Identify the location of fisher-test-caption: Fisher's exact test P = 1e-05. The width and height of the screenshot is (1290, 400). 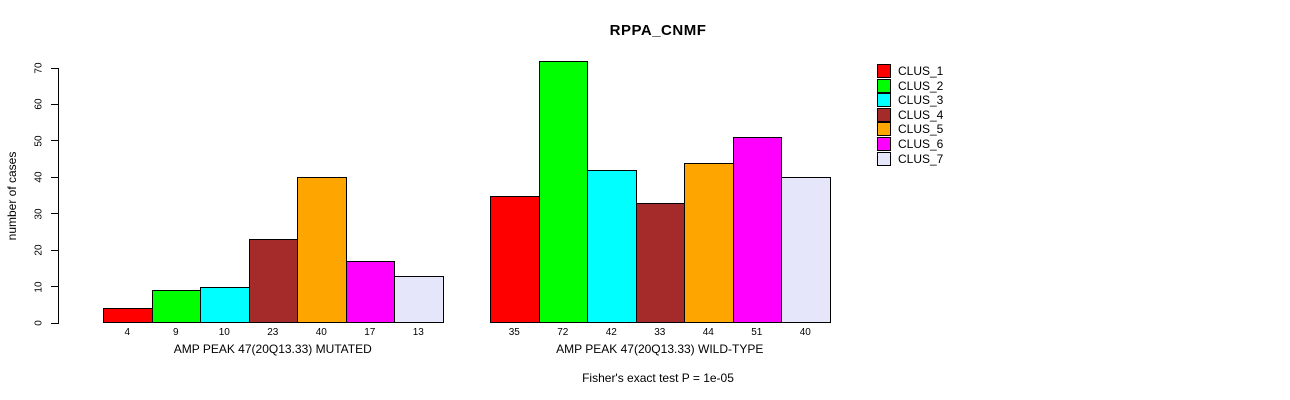
(658, 378).